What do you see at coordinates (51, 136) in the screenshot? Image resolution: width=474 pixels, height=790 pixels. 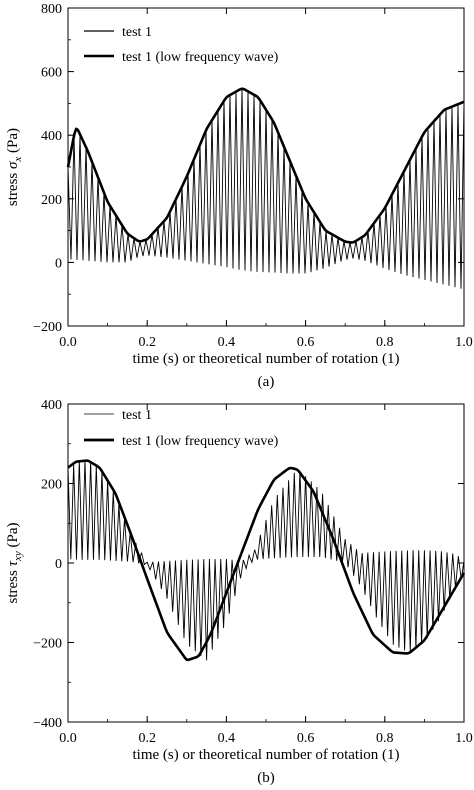 I see `y-tick-label-a: 400` at bounding box center [51, 136].